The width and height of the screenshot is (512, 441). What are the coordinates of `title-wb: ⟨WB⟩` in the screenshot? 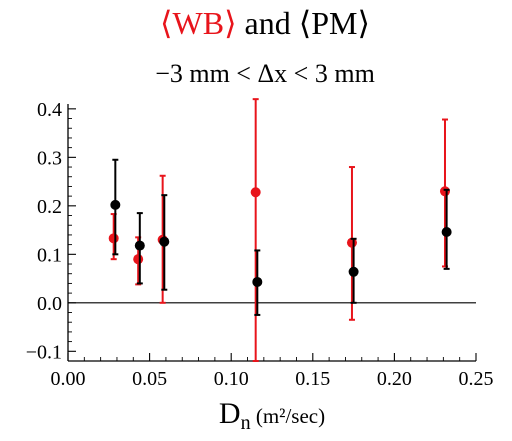 It's located at (198, 23).